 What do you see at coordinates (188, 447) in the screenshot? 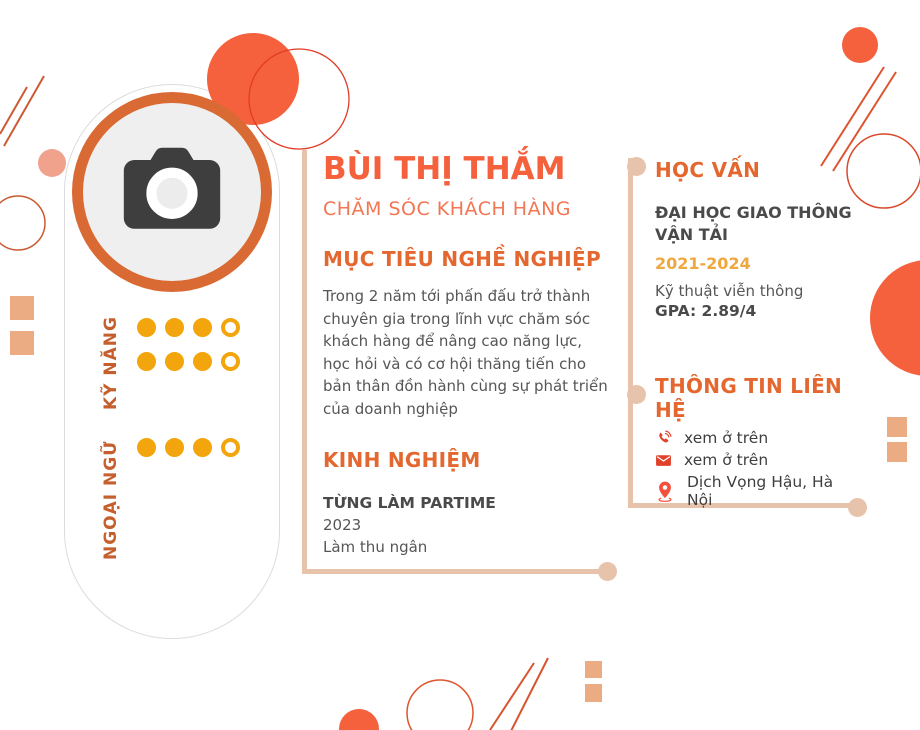
I see `language-rating-row` at bounding box center [188, 447].